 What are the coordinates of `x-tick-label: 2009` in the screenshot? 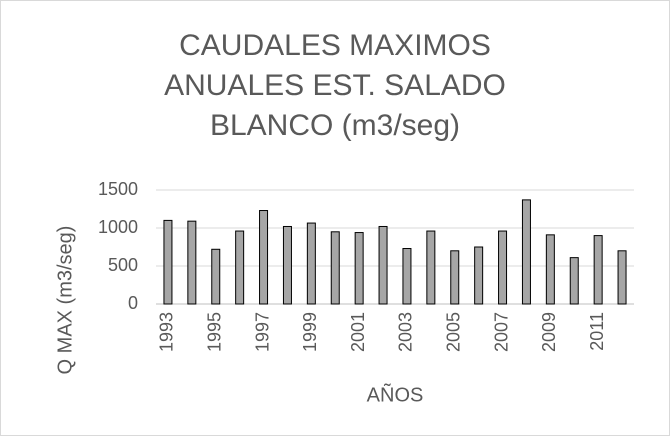 It's located at (549, 332).